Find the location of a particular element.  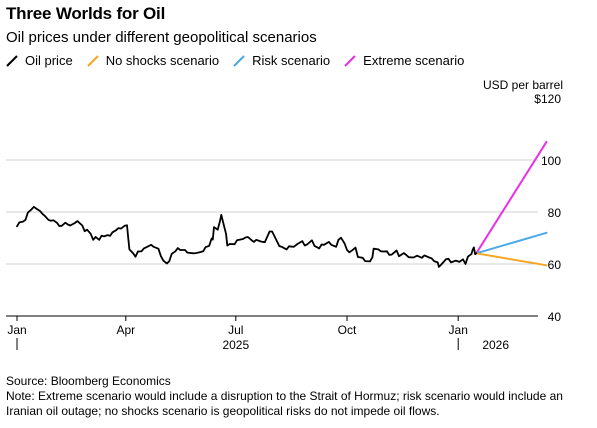

year-label-2025: 2025 is located at coordinates (235, 345).